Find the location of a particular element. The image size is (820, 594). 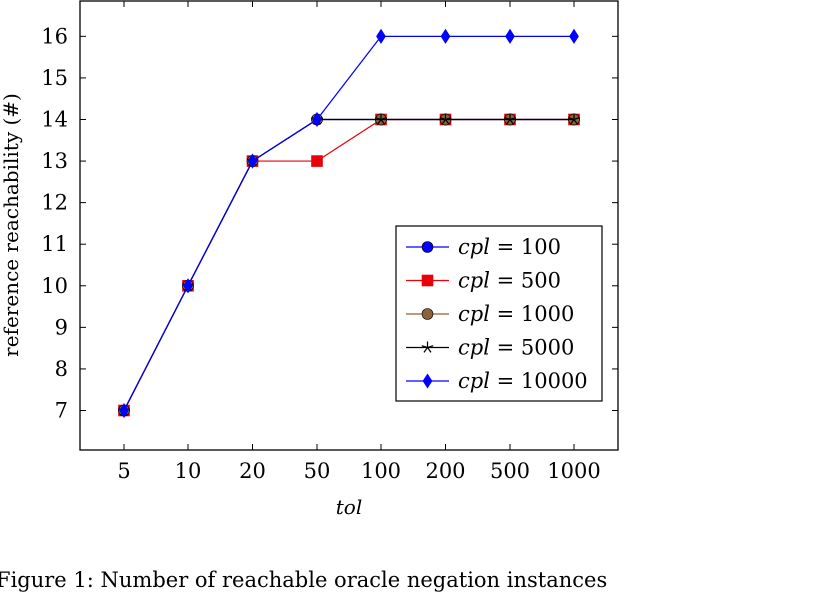

x-tick-label: 200 is located at coordinates (445, 471).